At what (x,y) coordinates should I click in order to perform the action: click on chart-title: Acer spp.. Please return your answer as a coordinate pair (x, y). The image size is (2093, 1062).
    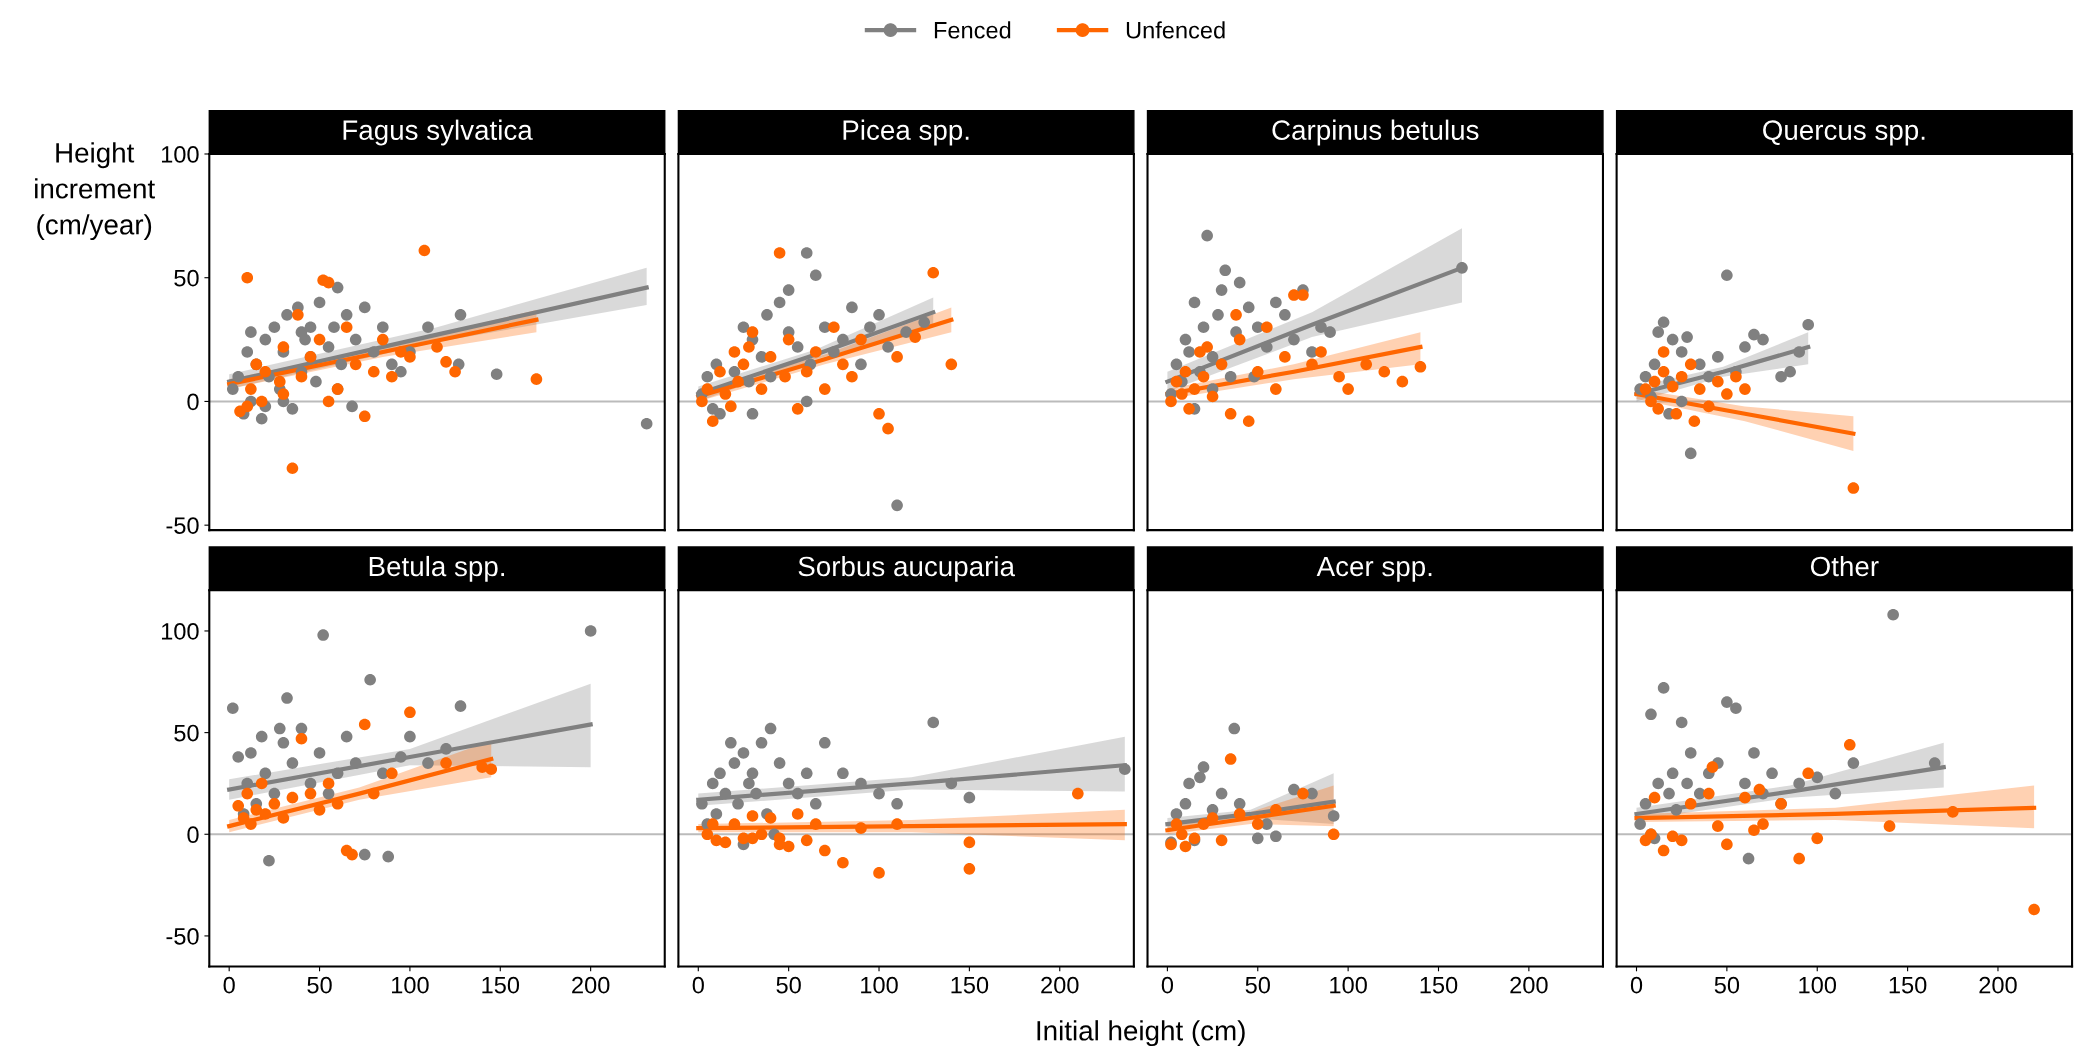
    Looking at the image, I should click on (1374, 569).